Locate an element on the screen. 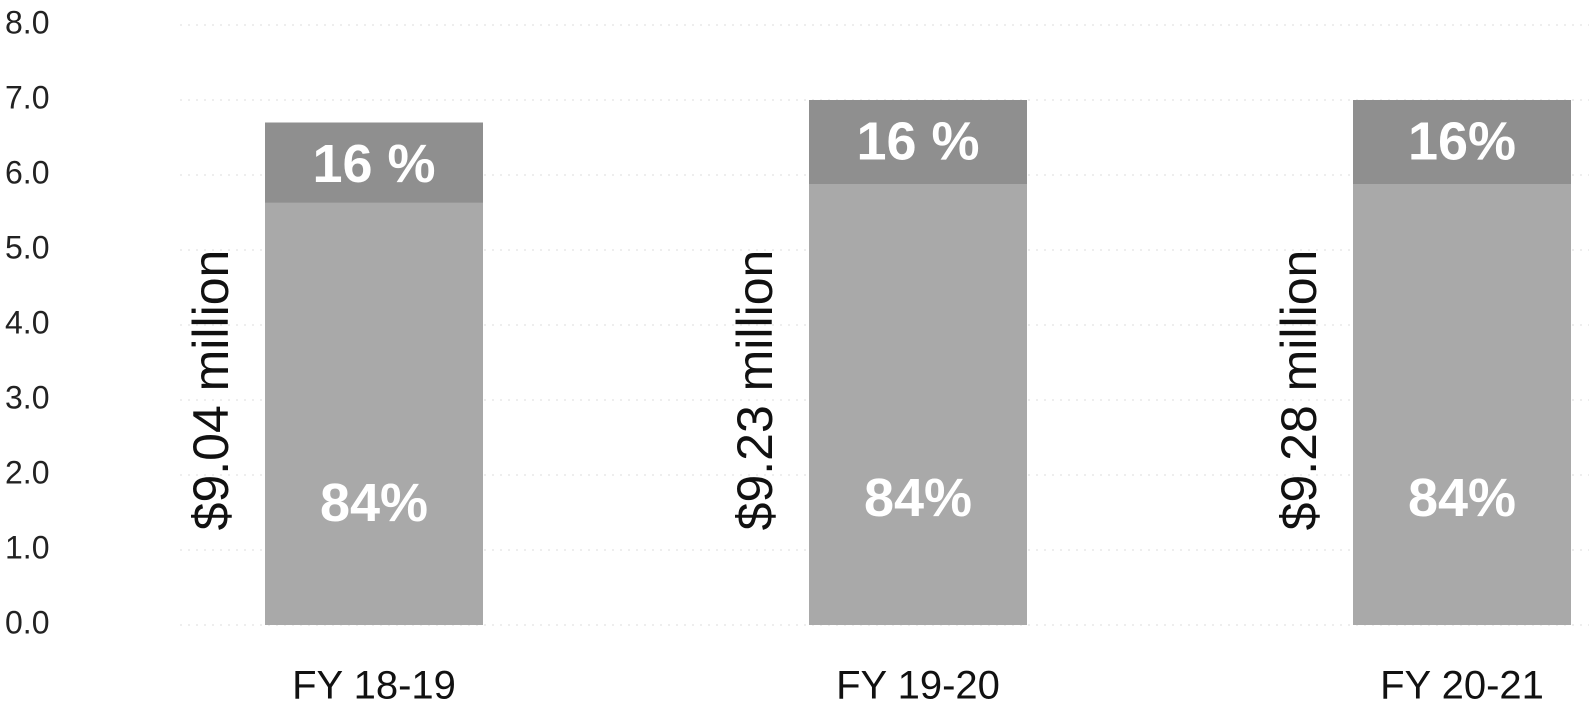  total-label: $9.04 million is located at coordinates (211, 390).